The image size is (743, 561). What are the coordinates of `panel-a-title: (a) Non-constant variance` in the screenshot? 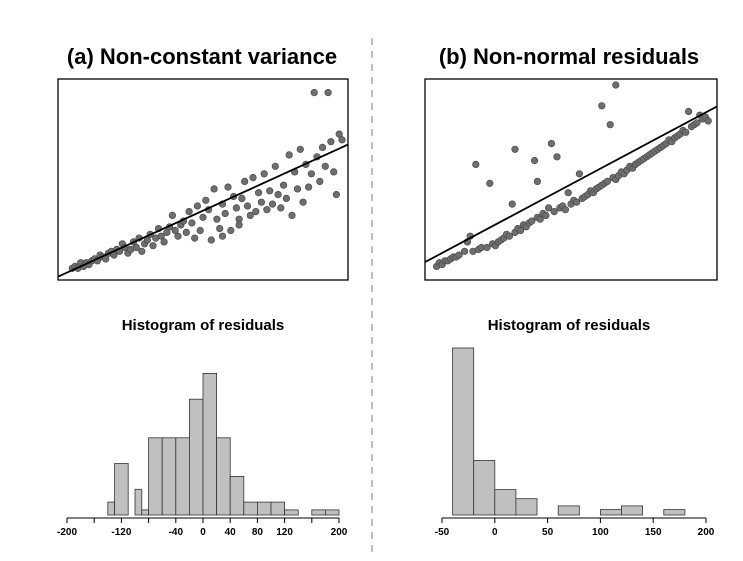 It's located at (202, 56).